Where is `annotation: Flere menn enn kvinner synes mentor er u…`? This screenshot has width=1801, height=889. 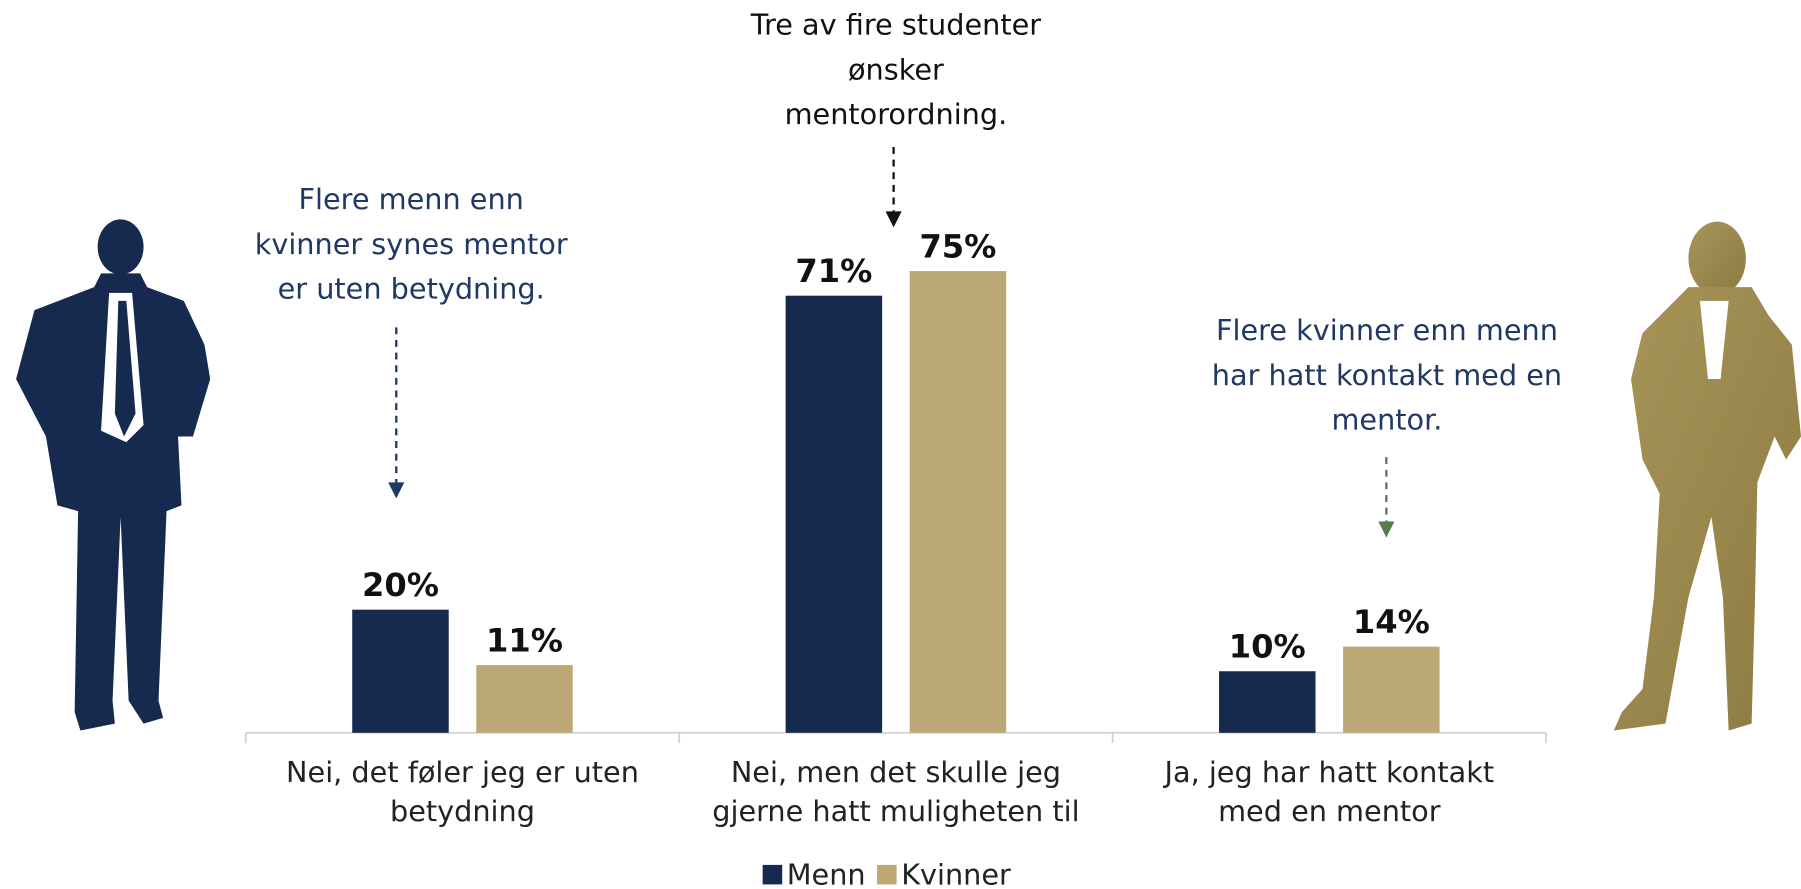
annotation: Flere menn enn kvinner synes mentor er u… is located at coordinates (411, 244).